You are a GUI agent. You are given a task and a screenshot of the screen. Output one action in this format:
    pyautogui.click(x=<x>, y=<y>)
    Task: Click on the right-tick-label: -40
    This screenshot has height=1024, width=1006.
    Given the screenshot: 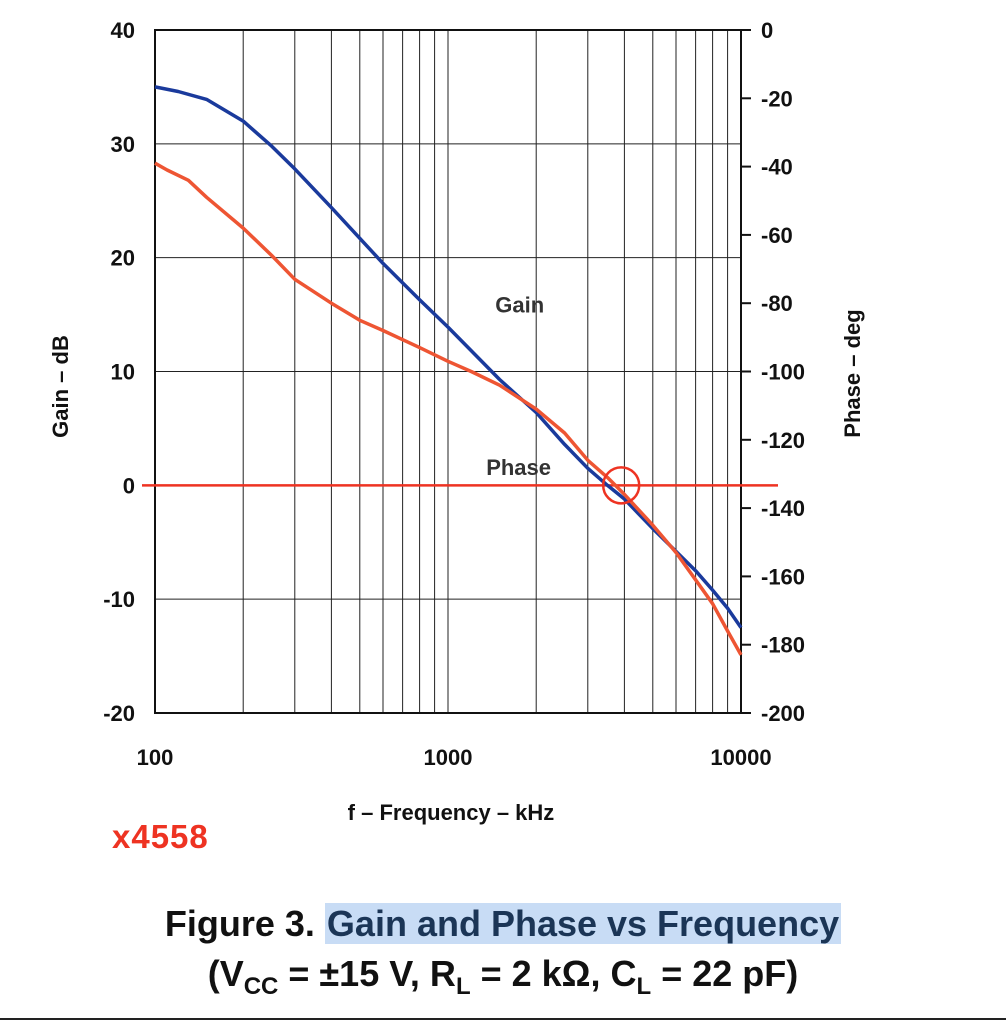 What is the action you would take?
    pyautogui.click(x=777, y=167)
    